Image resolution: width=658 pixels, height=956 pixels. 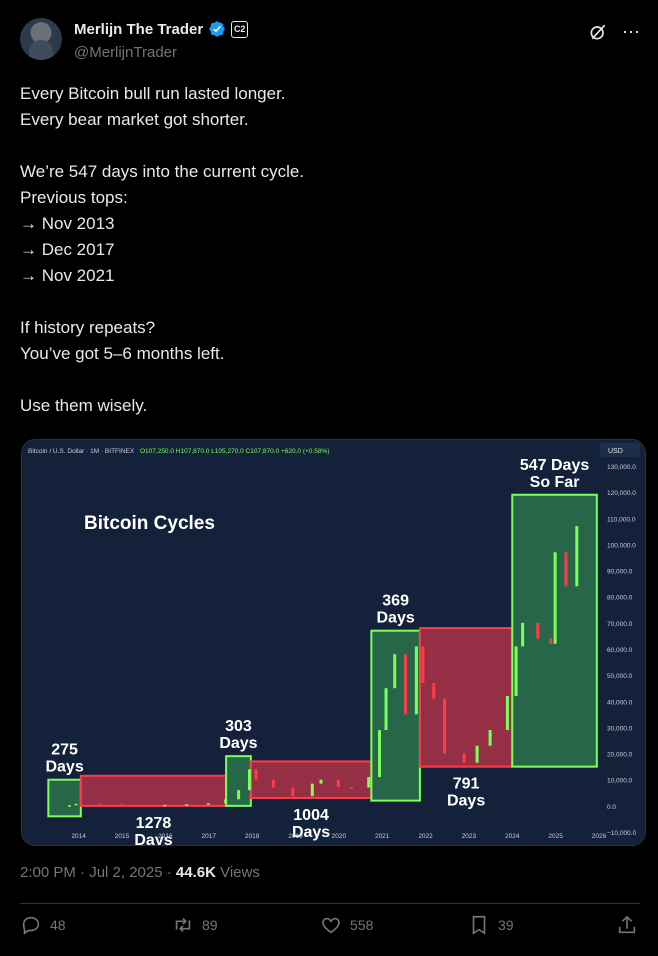 What do you see at coordinates (31, 925) in the screenshot?
I see `reply-icon` at bounding box center [31, 925].